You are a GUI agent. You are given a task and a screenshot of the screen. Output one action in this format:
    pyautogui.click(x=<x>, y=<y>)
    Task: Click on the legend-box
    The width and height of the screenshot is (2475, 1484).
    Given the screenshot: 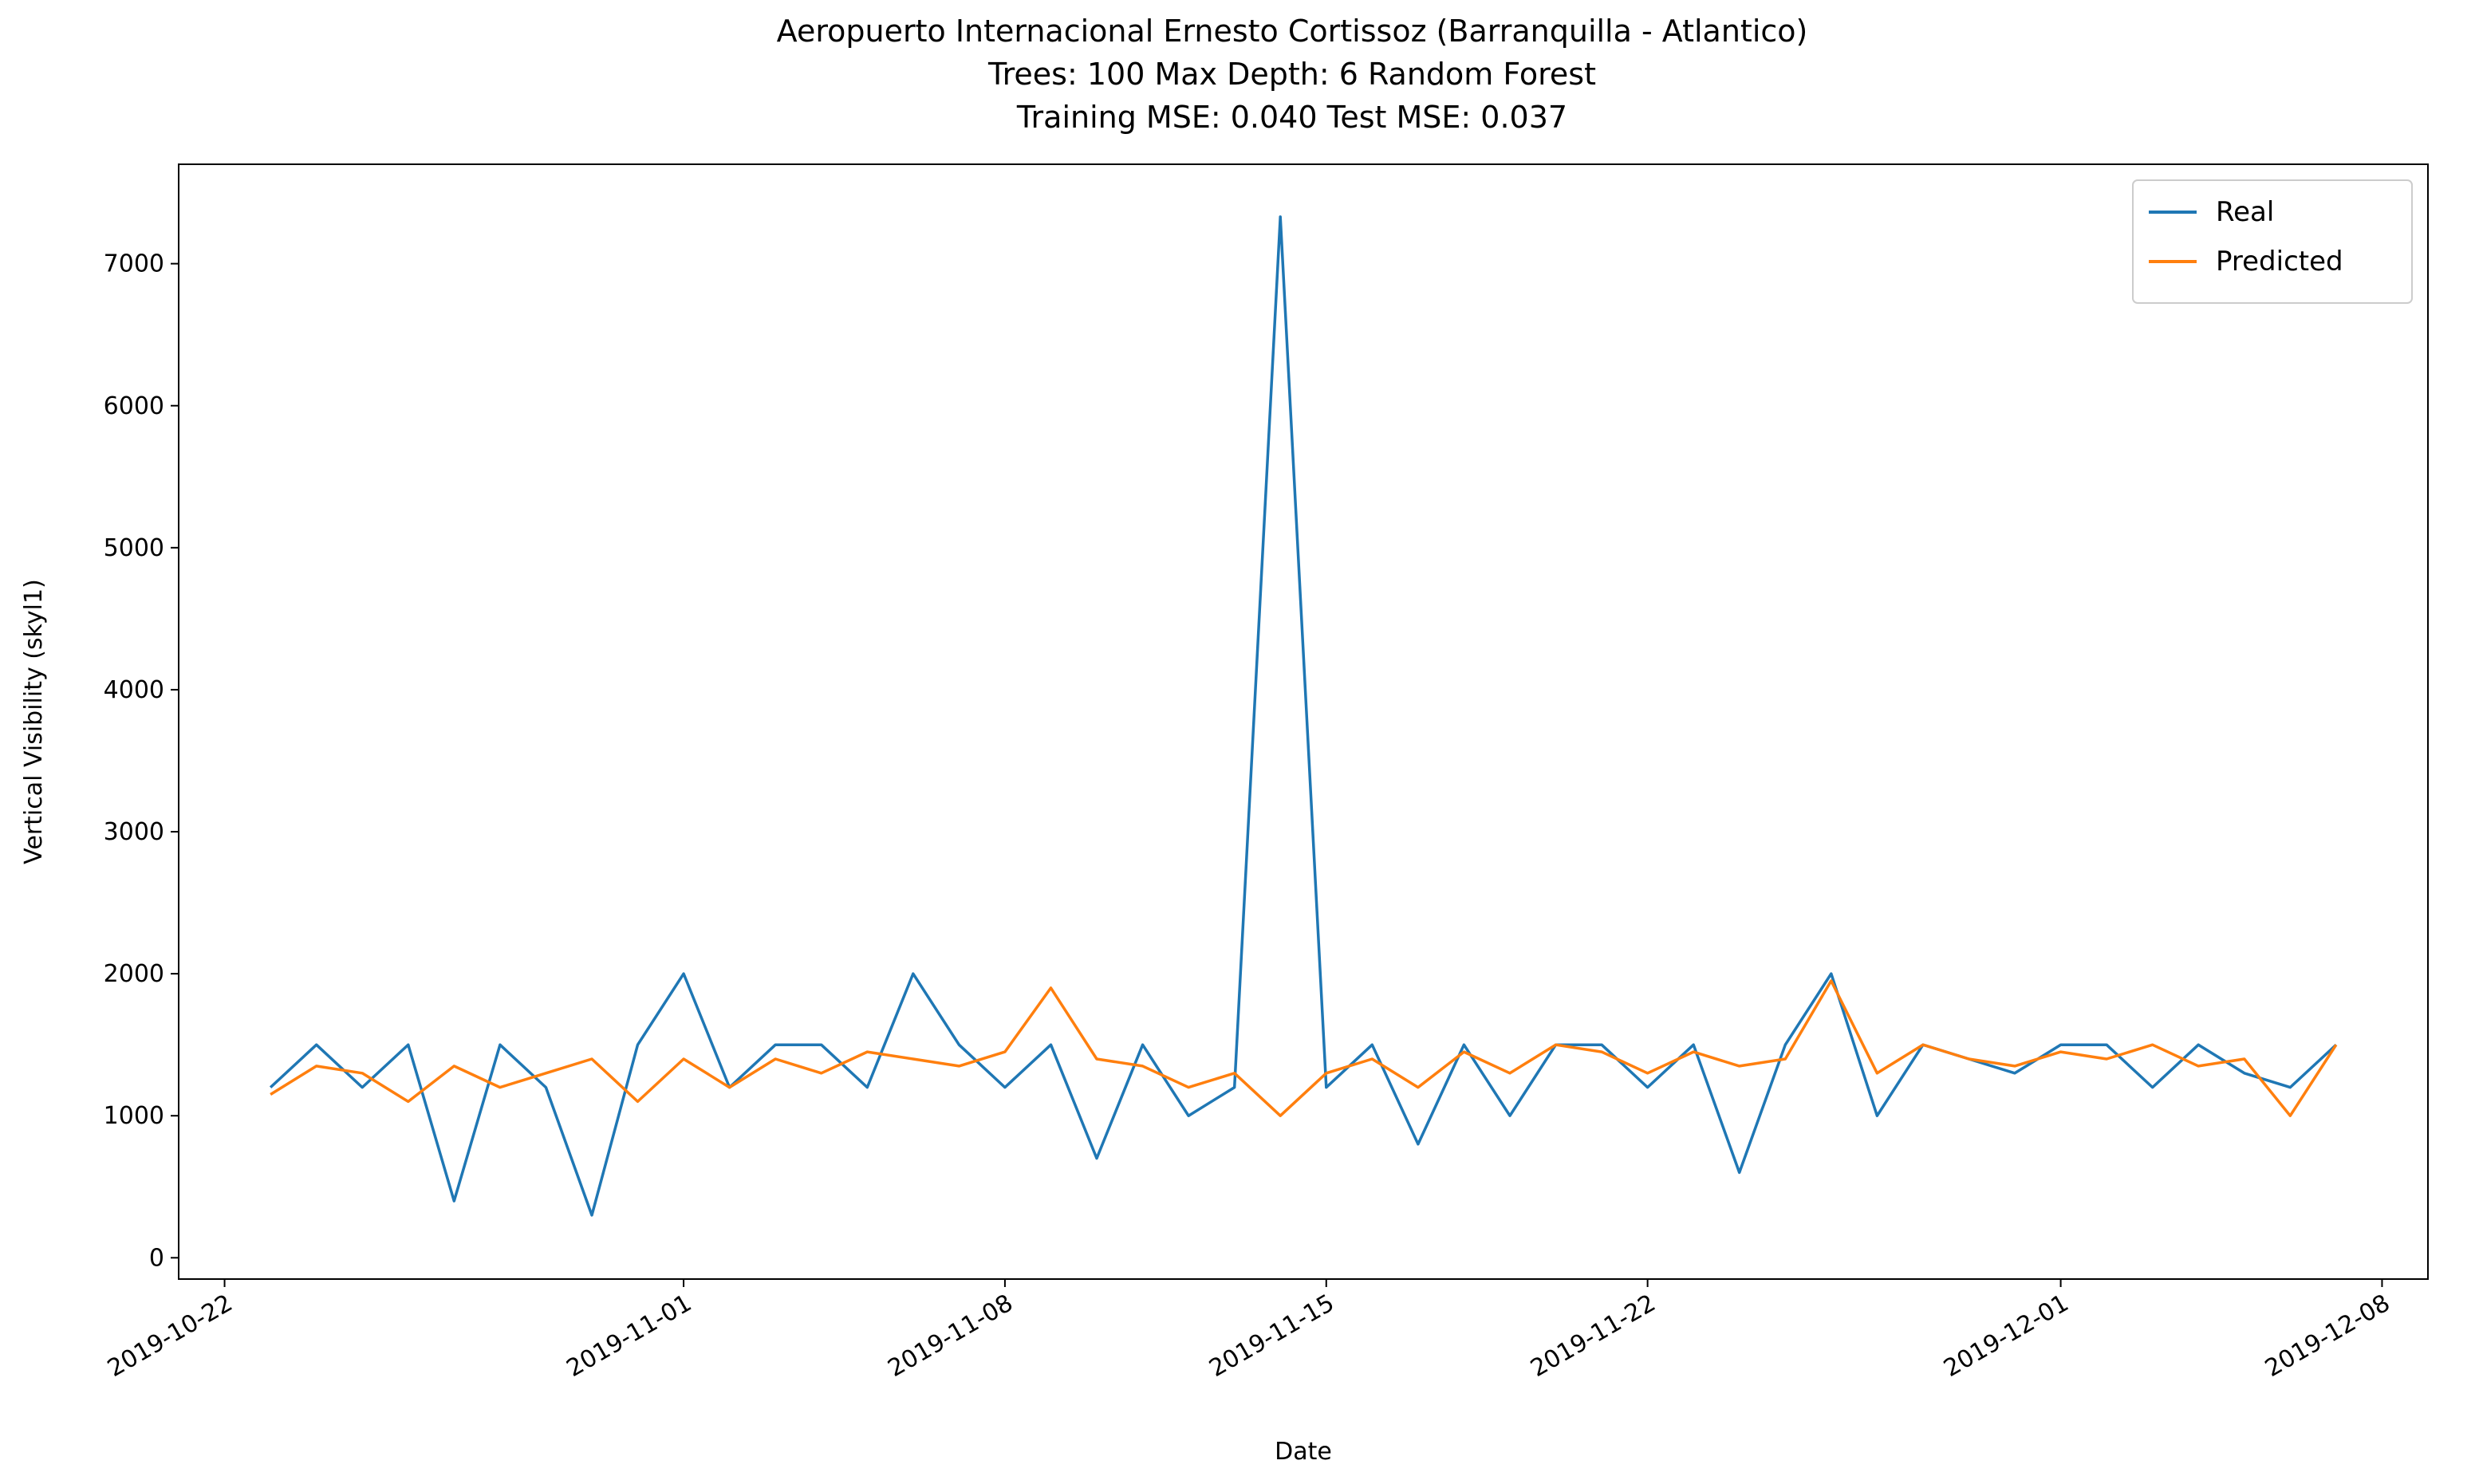 What is the action you would take?
    pyautogui.click(x=2272, y=242)
    